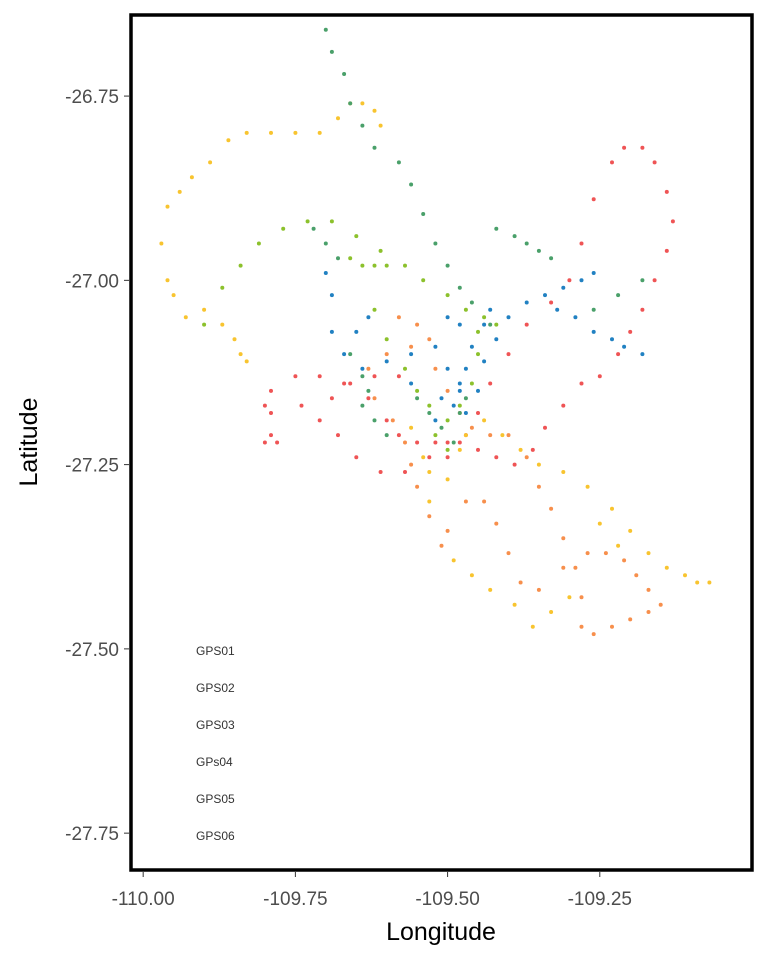 The height and width of the screenshot is (960, 768). Describe the element at coordinates (214, 762) in the screenshot. I see `legend-label: GPs04` at that location.